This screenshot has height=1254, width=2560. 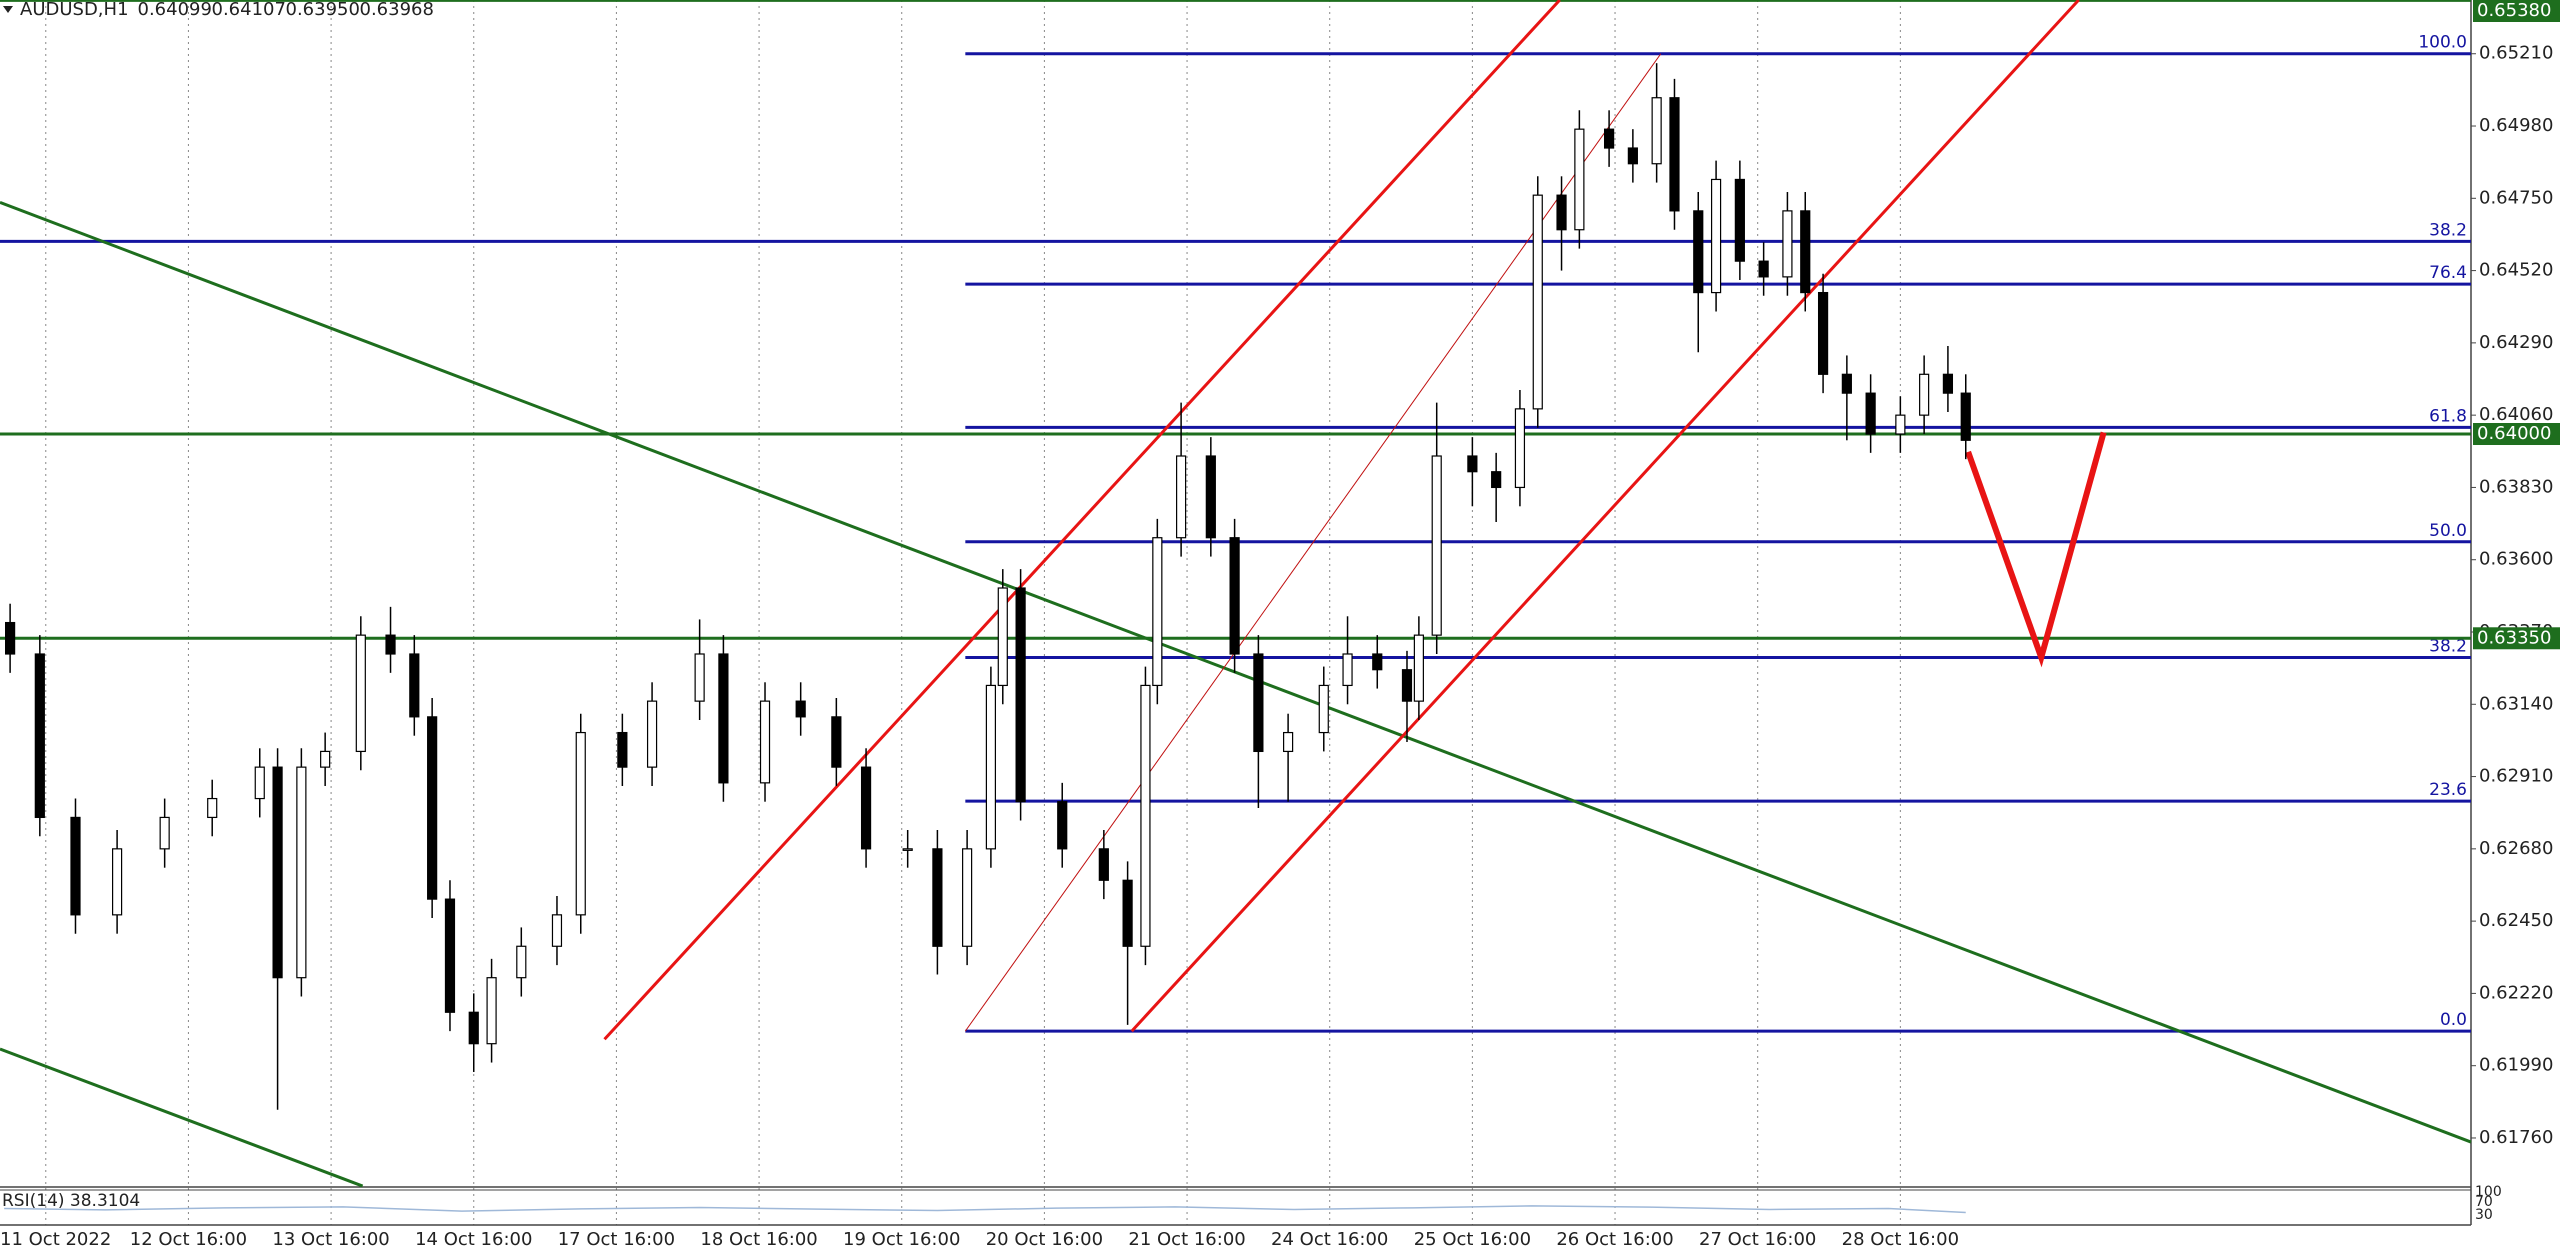 I want to click on rsi-tick-label: 100, so click(x=2488, y=1192).